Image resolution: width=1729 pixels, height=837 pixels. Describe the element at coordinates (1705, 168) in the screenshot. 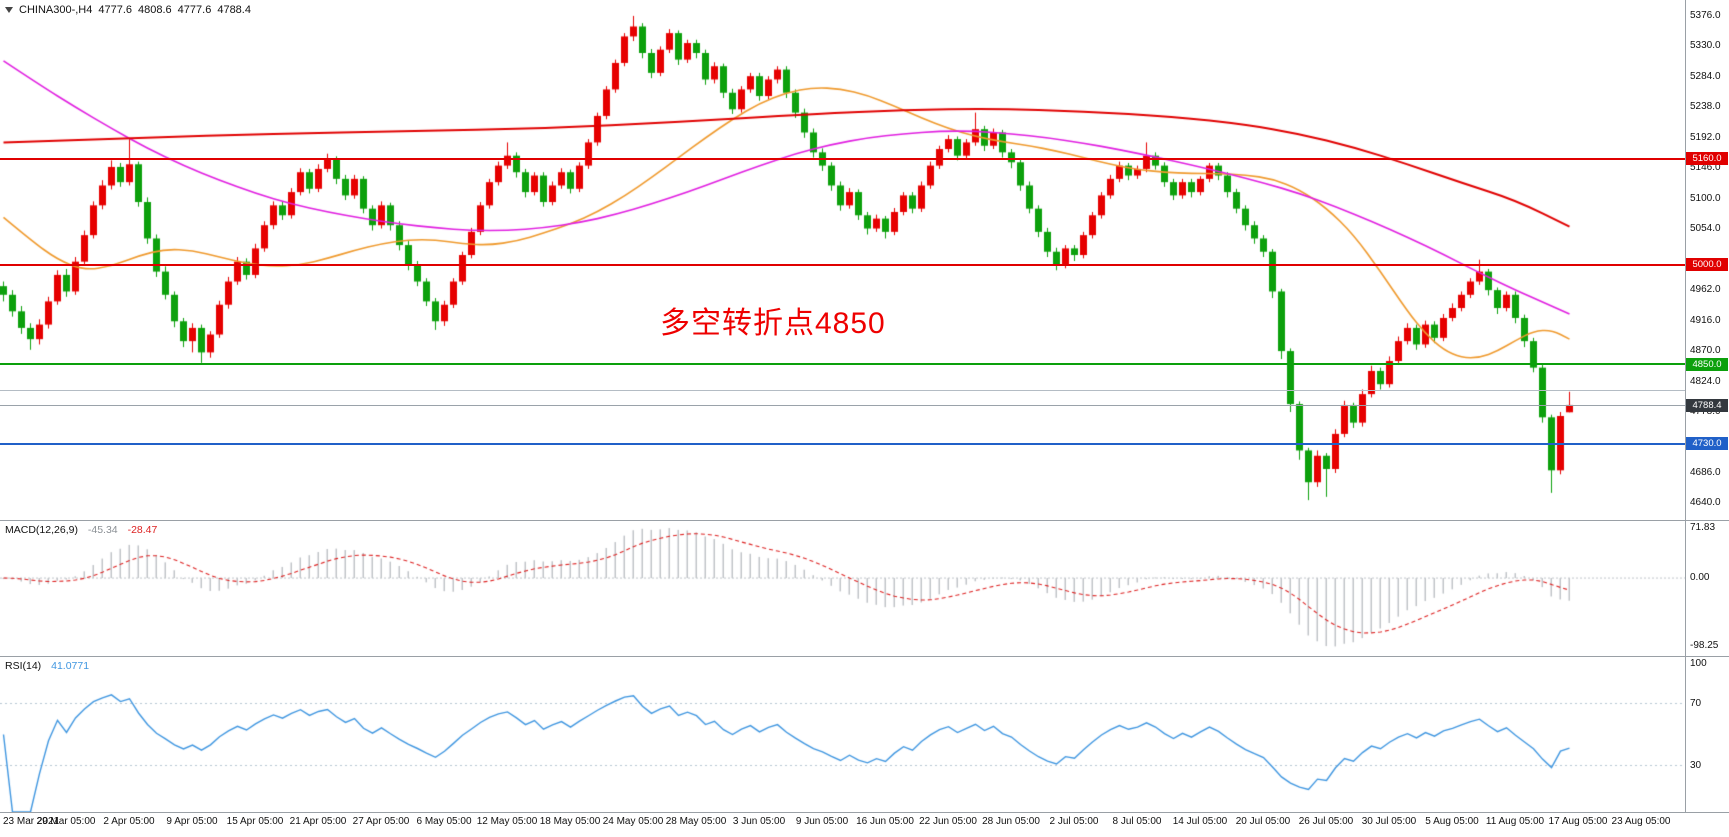

I see `y-axis-tick: 5146.0` at that location.